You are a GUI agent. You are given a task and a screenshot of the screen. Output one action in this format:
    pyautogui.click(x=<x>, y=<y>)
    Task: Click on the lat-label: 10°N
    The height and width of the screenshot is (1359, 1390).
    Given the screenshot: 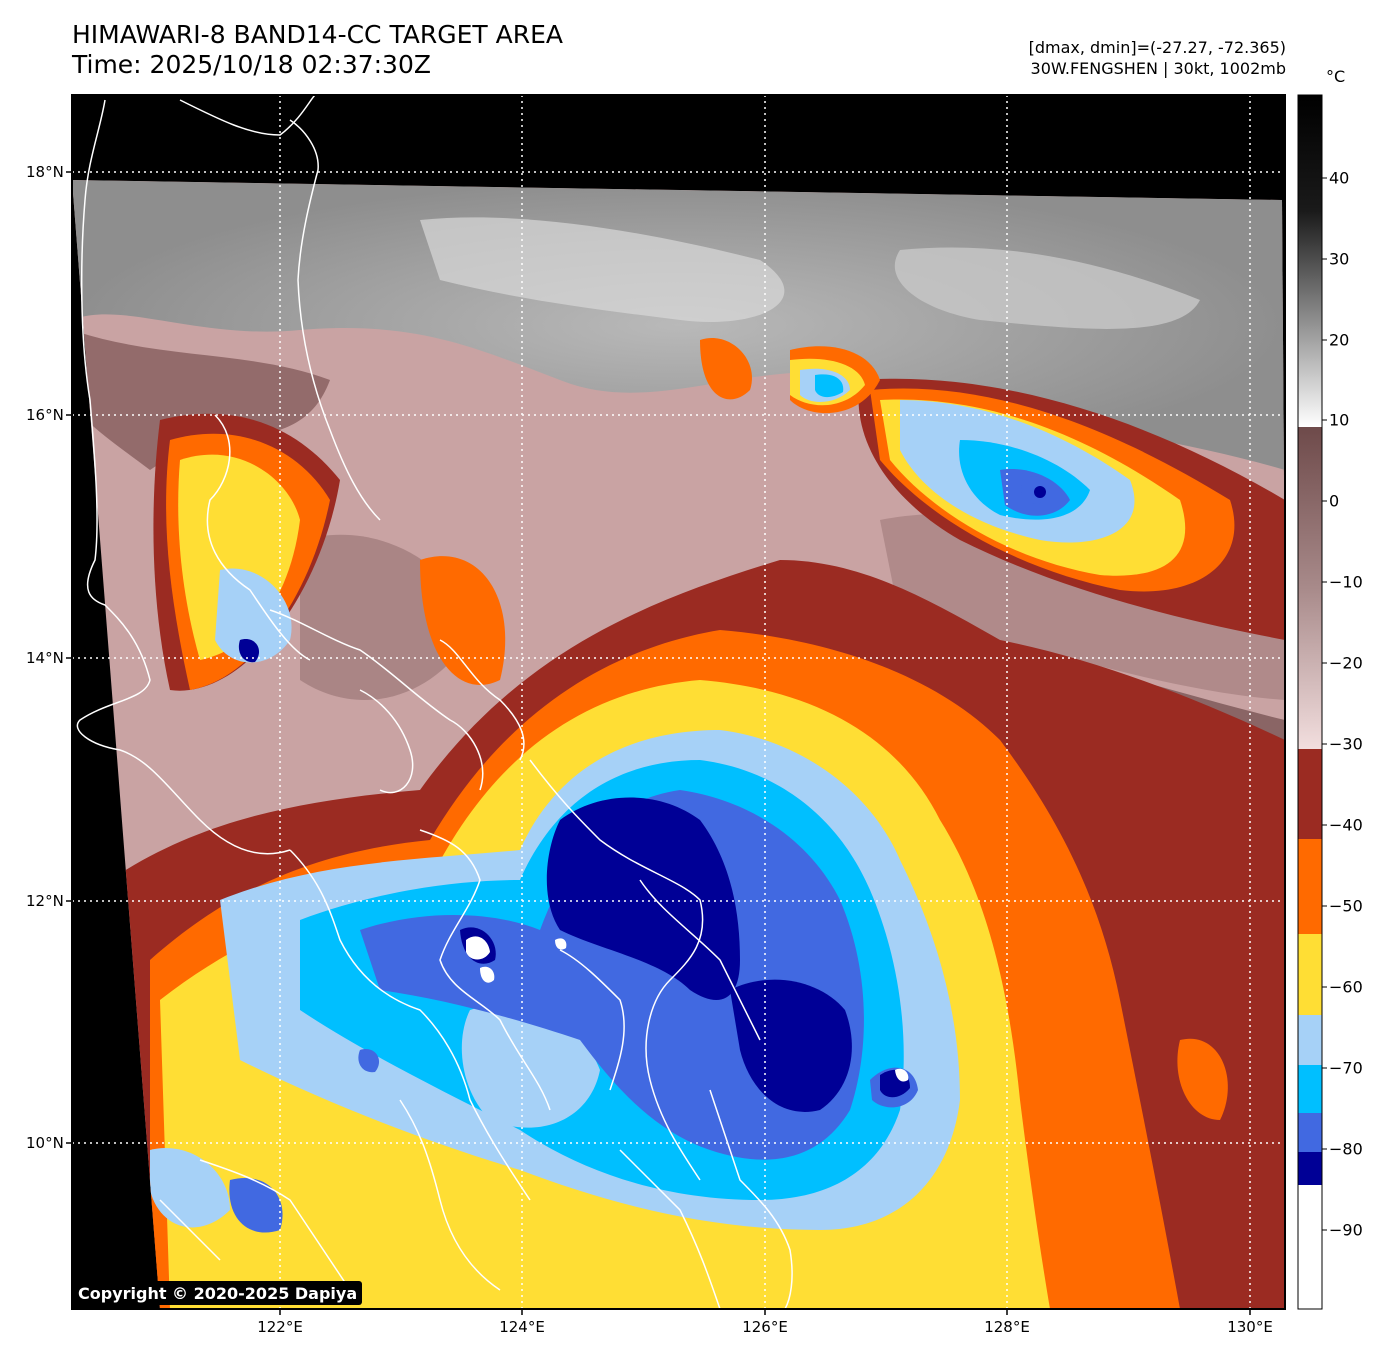 What is the action you would take?
    pyautogui.click(x=45, y=1143)
    